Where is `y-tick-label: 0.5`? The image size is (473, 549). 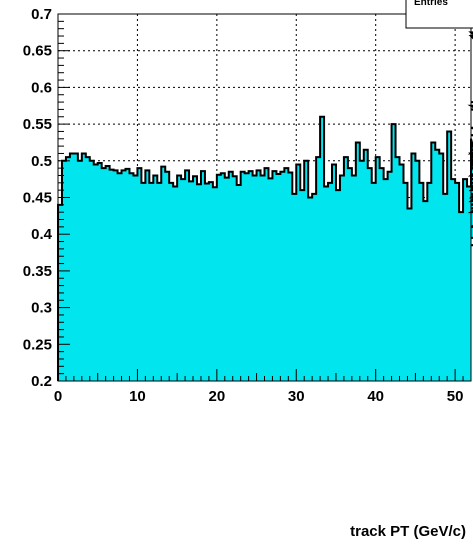 y-tick-label: 0.5 is located at coordinates (41, 161).